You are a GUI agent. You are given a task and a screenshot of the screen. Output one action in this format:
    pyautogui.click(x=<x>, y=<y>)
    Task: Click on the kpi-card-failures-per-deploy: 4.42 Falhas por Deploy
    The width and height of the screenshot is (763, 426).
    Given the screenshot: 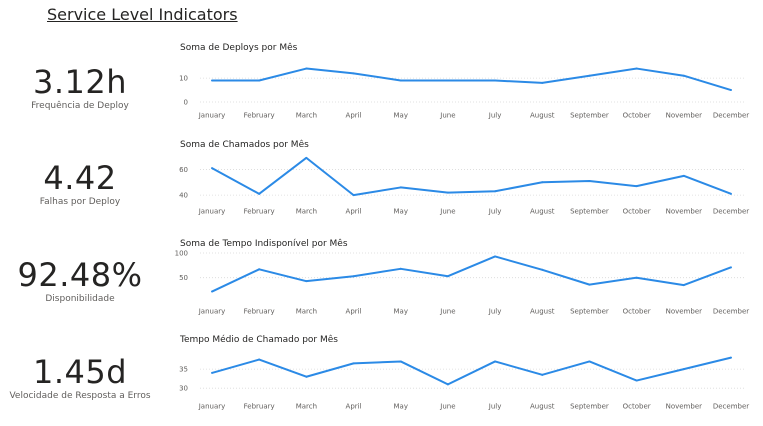 What is the action you would take?
    pyautogui.click(x=80, y=183)
    